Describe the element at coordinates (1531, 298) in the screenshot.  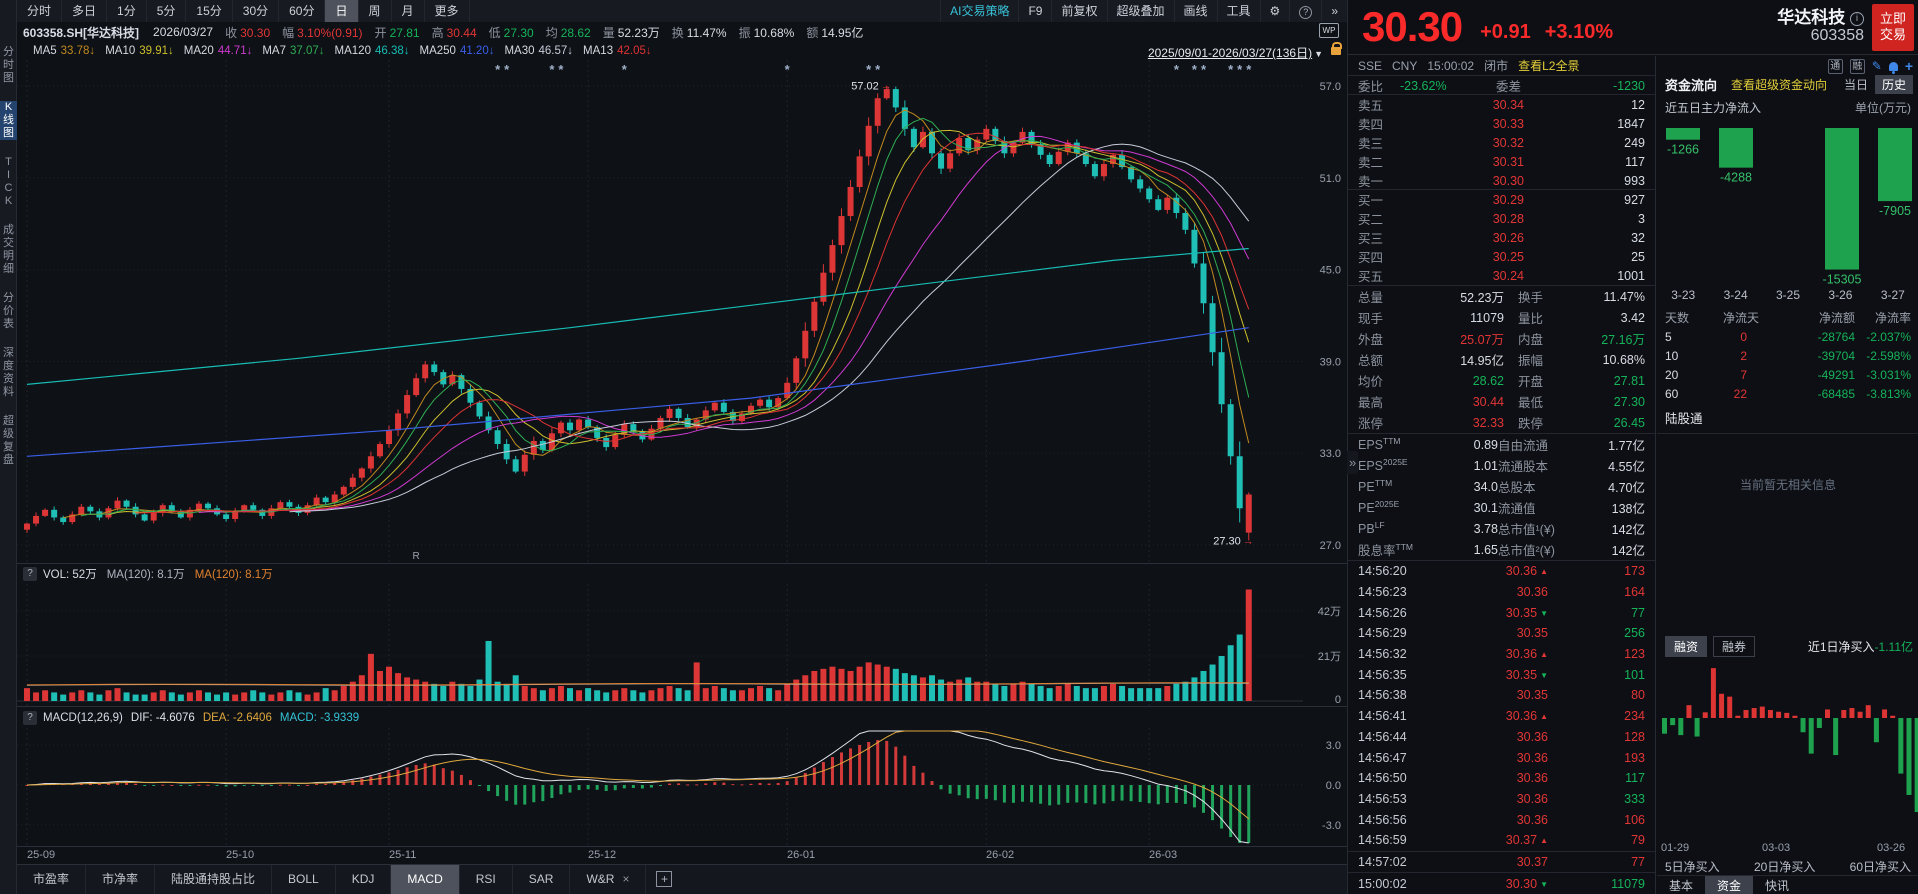
I see `stat-label: 换手` at that location.